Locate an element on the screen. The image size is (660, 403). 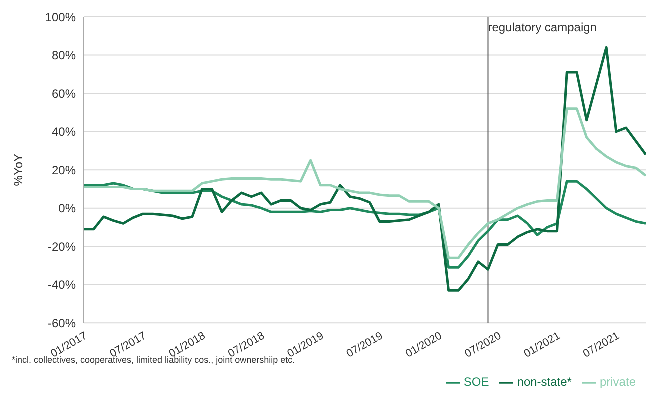
y-tick-label: 40% is located at coordinates (64, 132).